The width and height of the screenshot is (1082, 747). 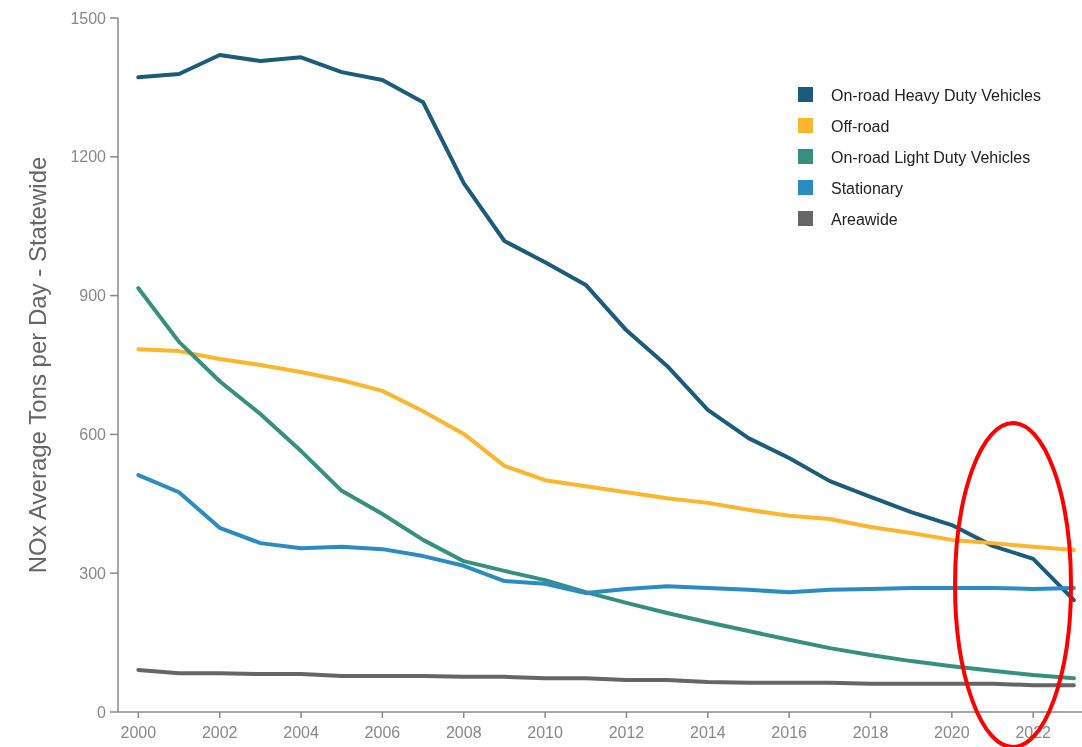 I want to click on legend-label: On-road Heavy Duty Vehicles, so click(x=936, y=95).